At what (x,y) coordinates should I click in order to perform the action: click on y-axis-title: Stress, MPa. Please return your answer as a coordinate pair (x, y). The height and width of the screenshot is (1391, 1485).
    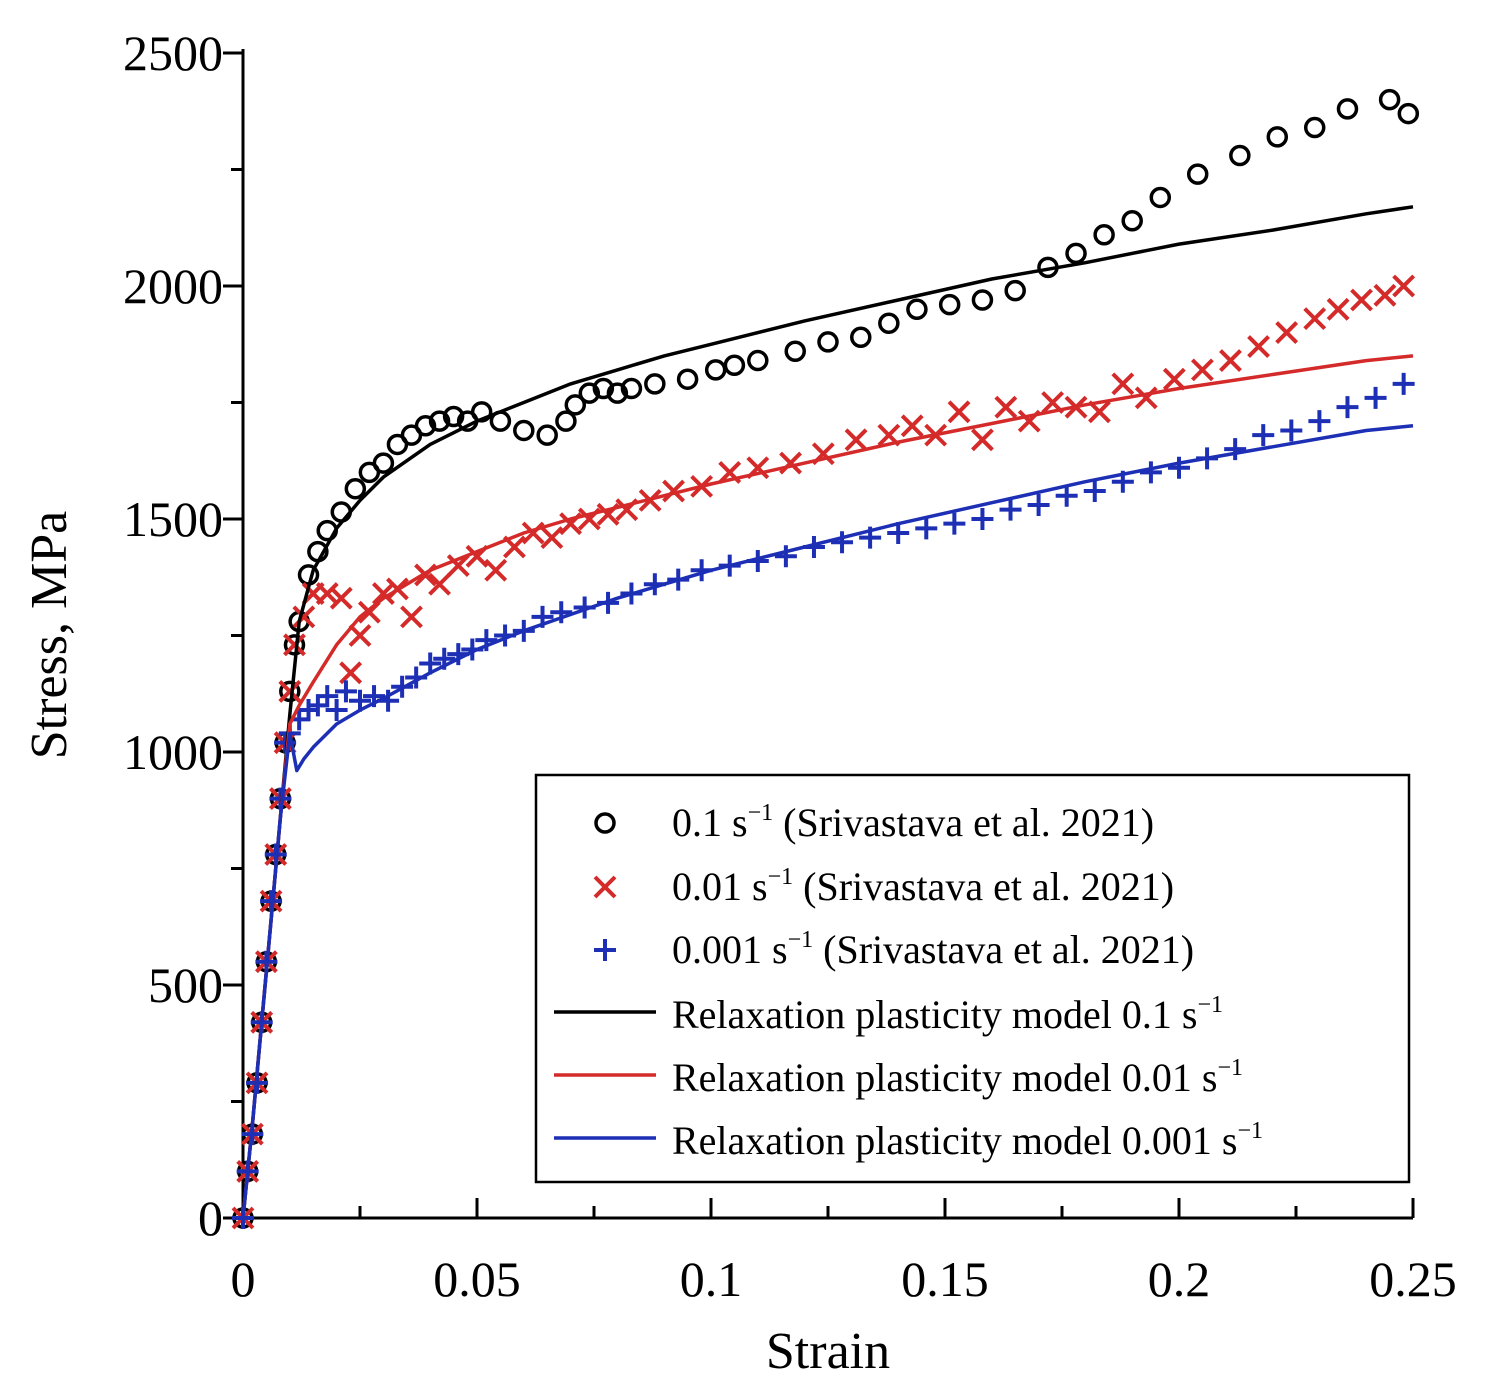
    Looking at the image, I should click on (49, 635).